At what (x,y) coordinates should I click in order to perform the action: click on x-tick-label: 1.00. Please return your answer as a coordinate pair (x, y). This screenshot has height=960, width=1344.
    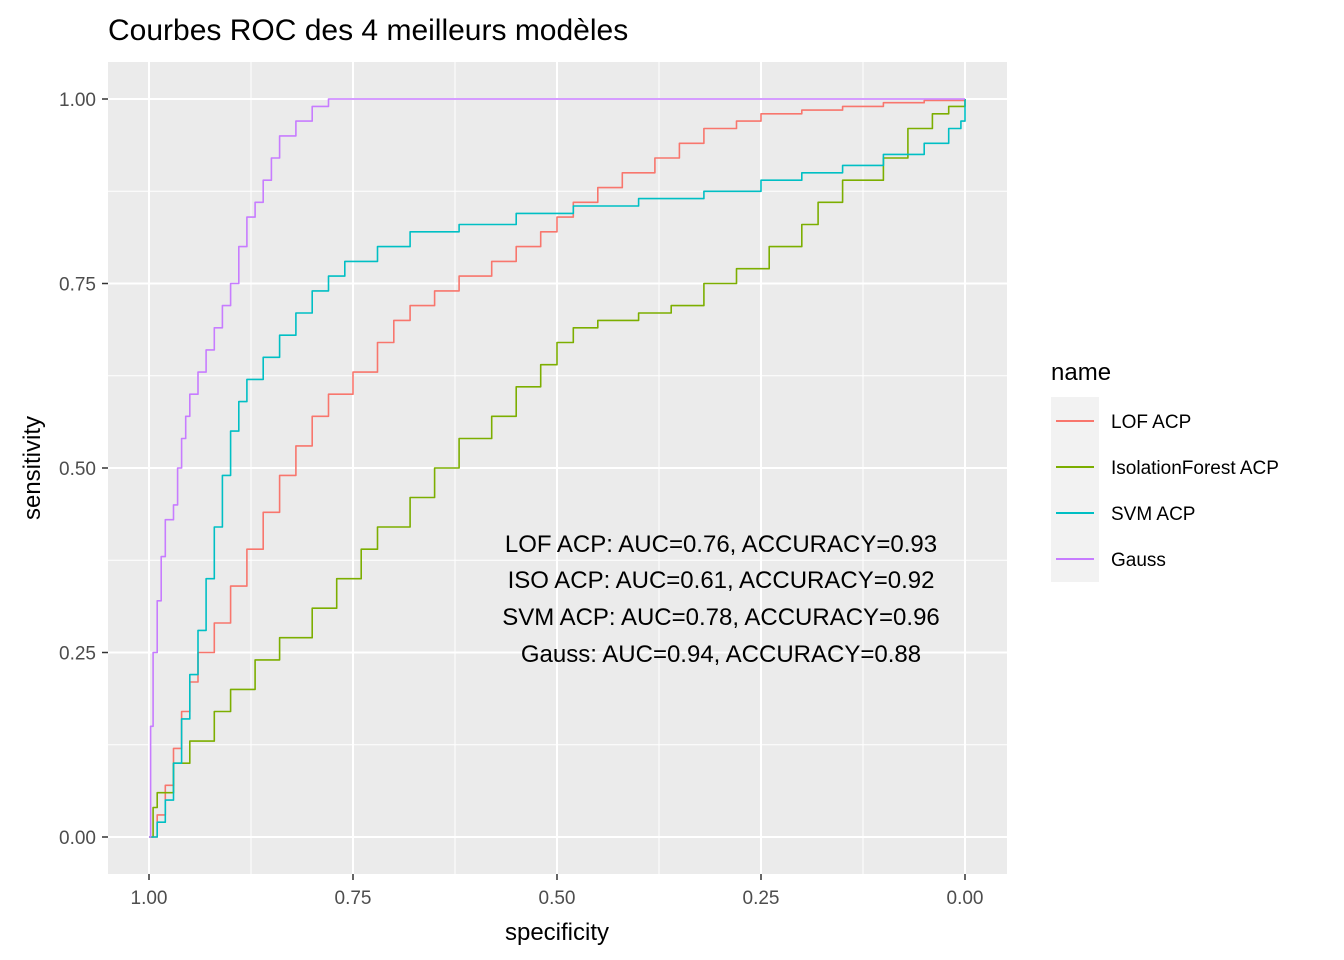
    Looking at the image, I should click on (149, 898).